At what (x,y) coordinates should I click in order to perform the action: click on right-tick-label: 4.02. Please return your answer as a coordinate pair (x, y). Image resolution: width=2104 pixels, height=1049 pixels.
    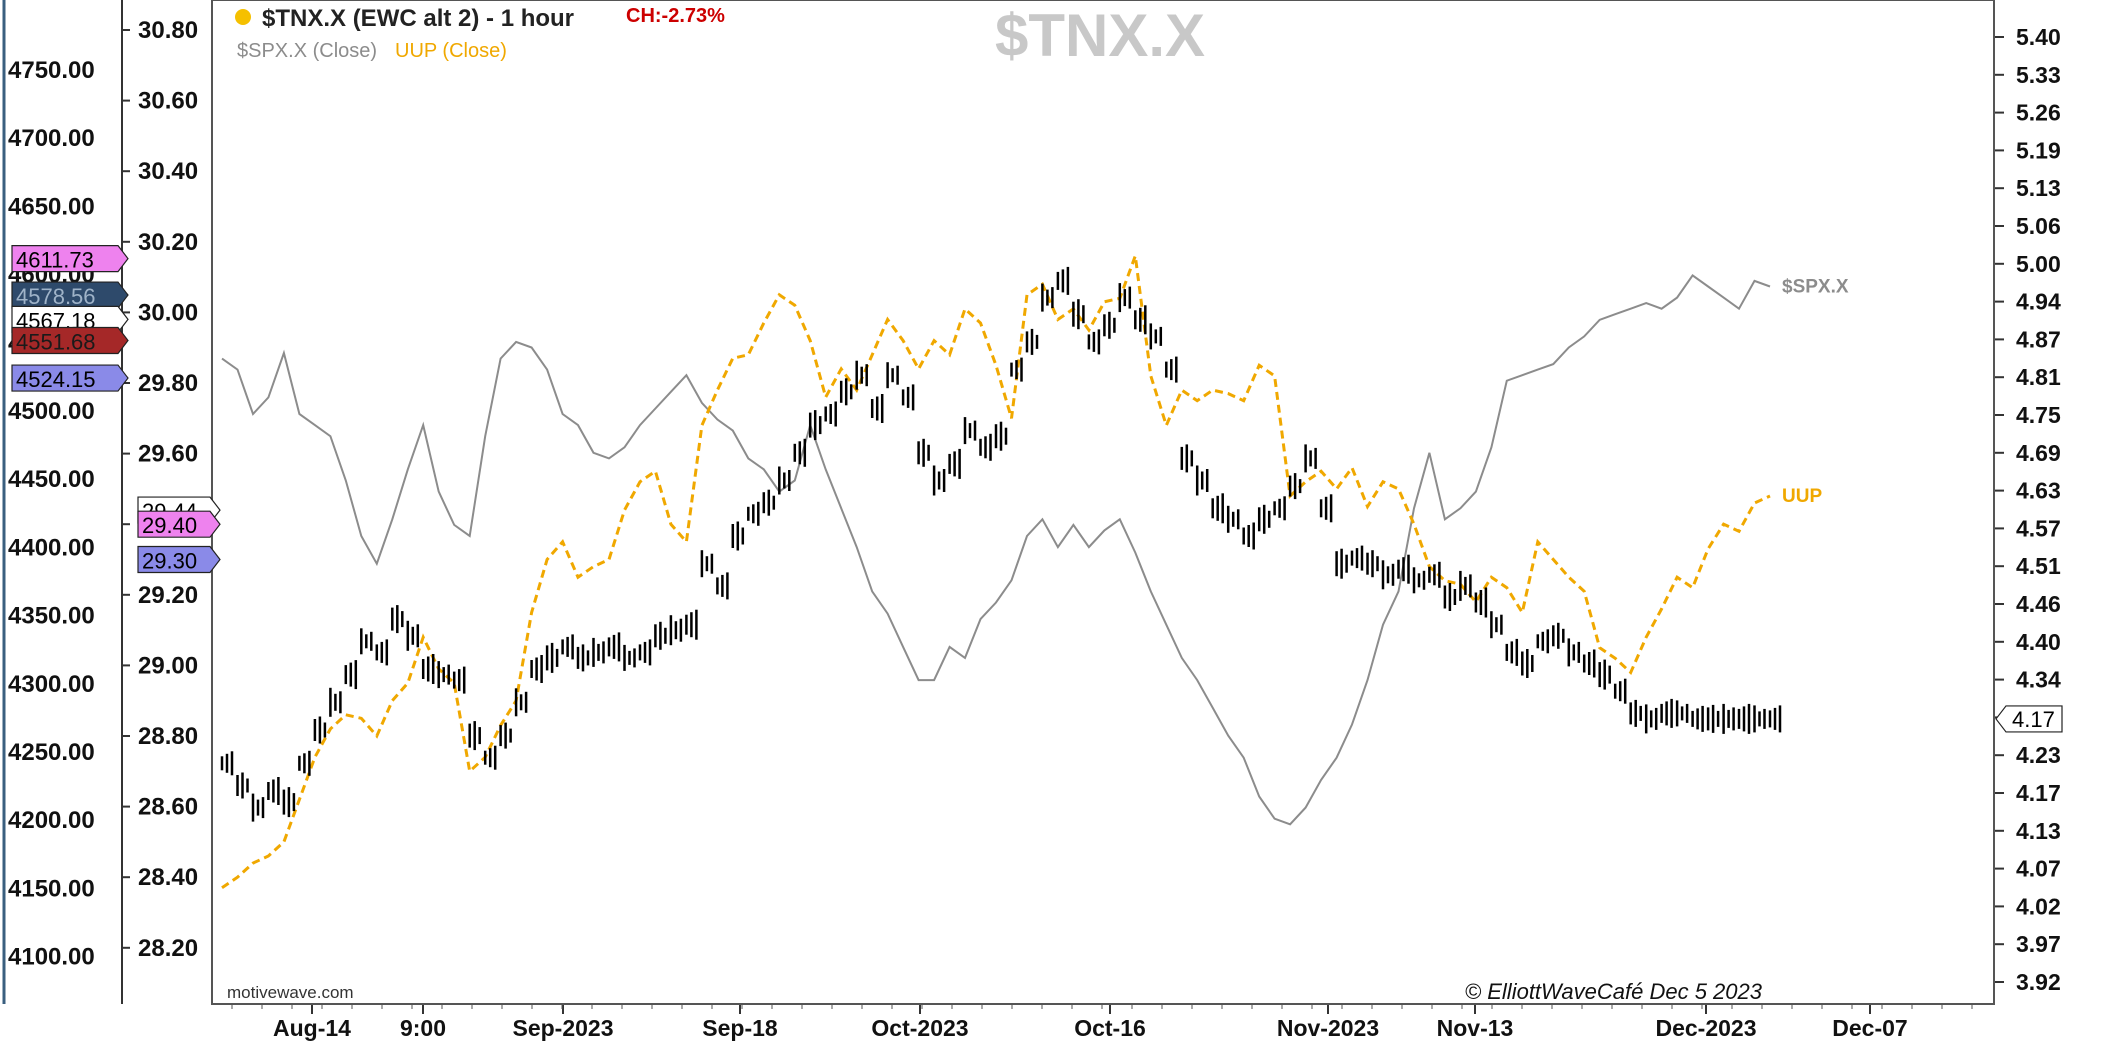
    Looking at the image, I should click on (2038, 906).